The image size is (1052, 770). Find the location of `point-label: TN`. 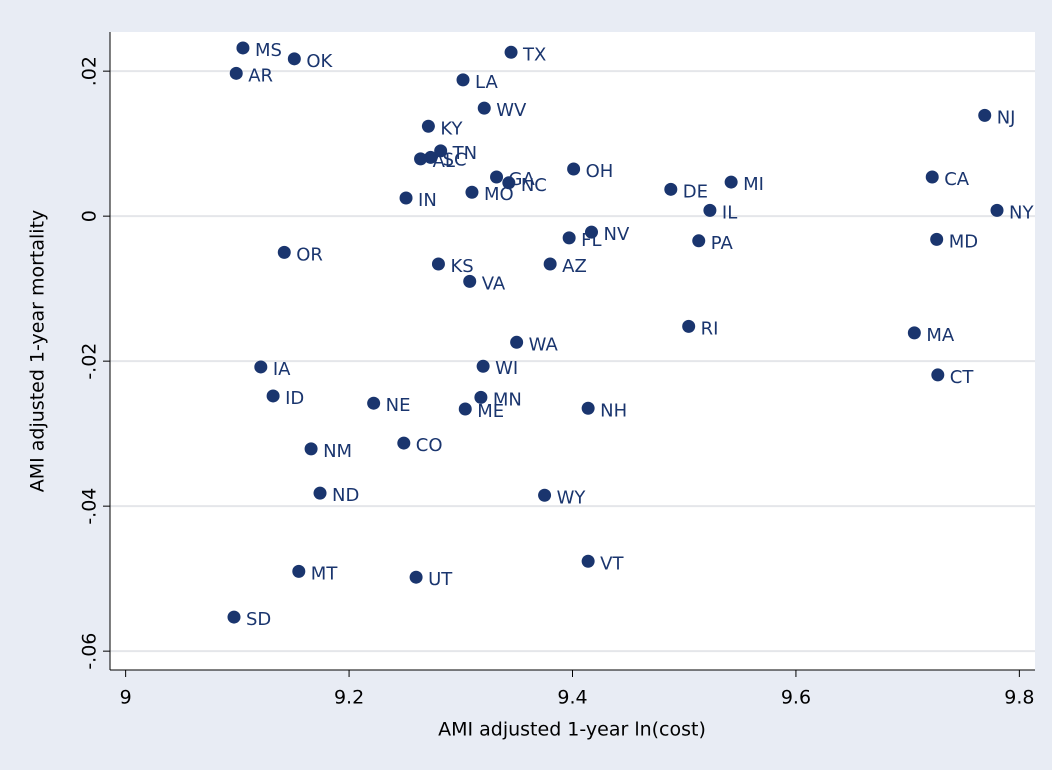

point-label: TN is located at coordinates (464, 153).